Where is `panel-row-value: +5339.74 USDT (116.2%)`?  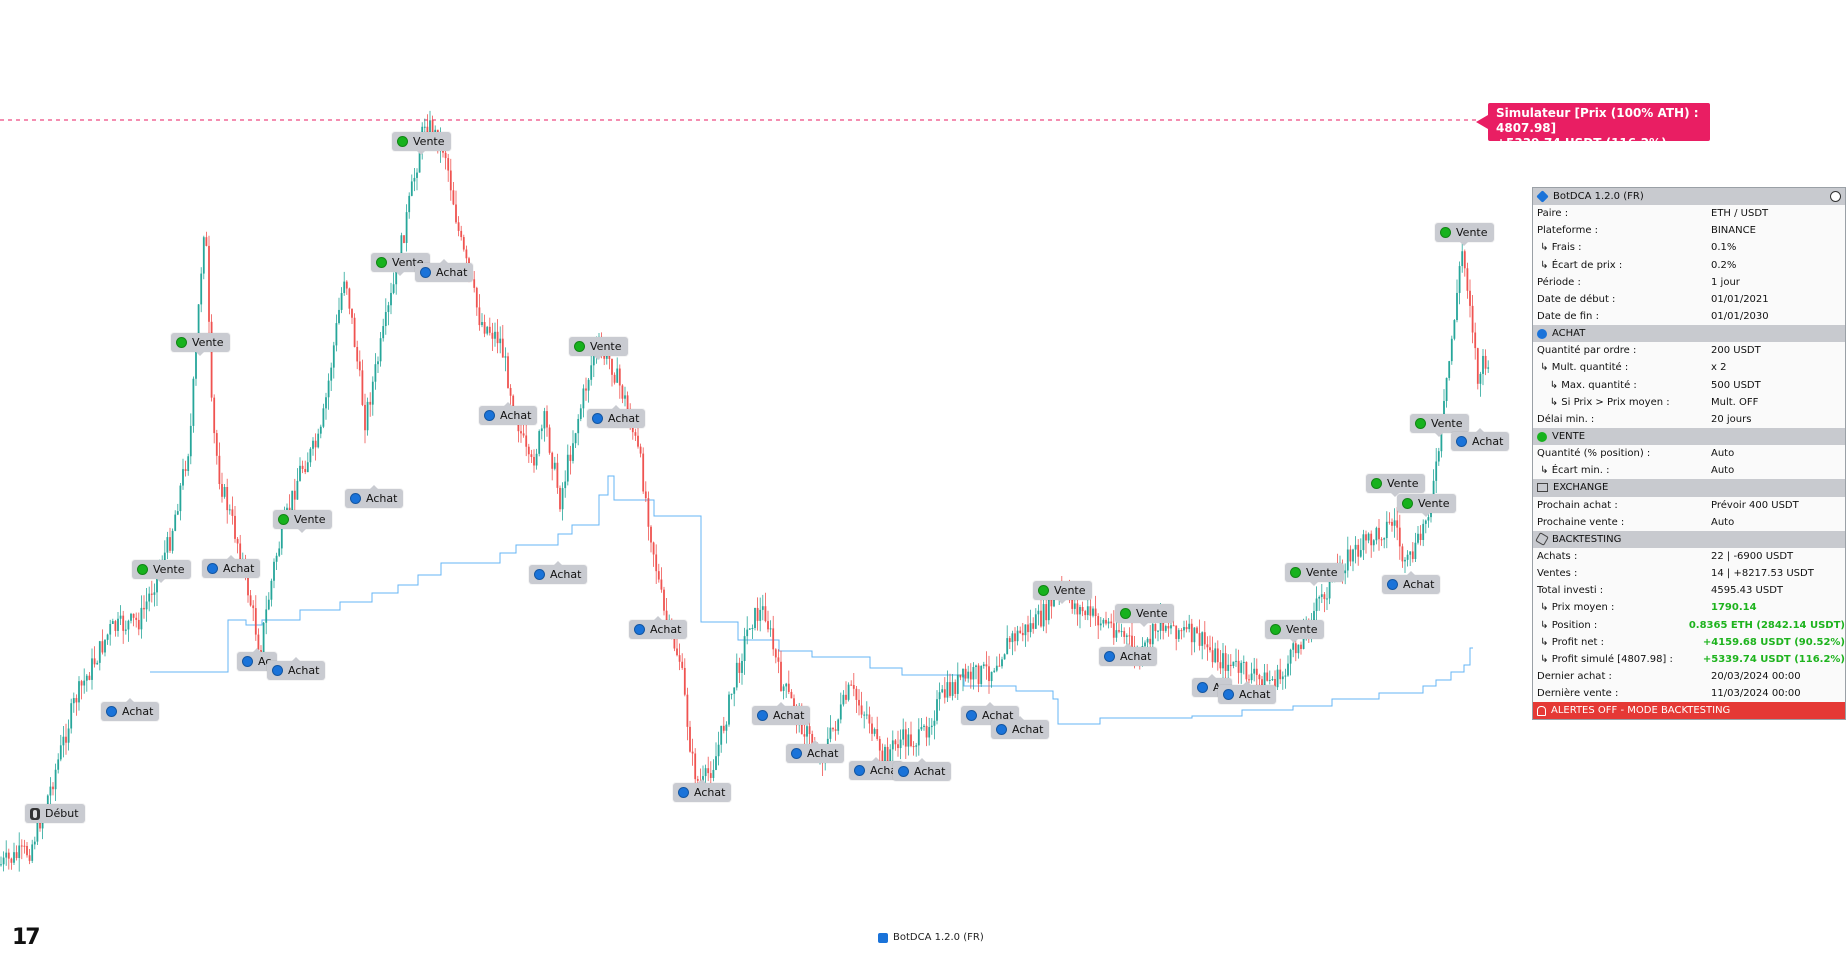 panel-row-value: +5339.74 USDT (116.2%) is located at coordinates (1773, 659).